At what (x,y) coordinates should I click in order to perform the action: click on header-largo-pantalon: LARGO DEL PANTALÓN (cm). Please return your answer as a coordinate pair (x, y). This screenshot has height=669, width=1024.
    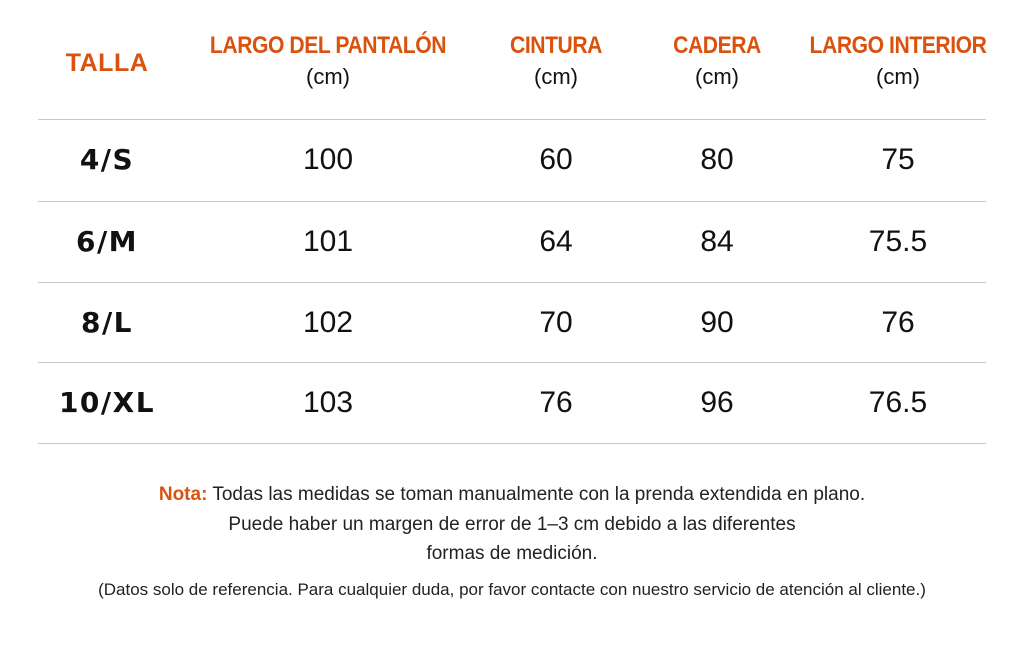
    Looking at the image, I should click on (328, 61).